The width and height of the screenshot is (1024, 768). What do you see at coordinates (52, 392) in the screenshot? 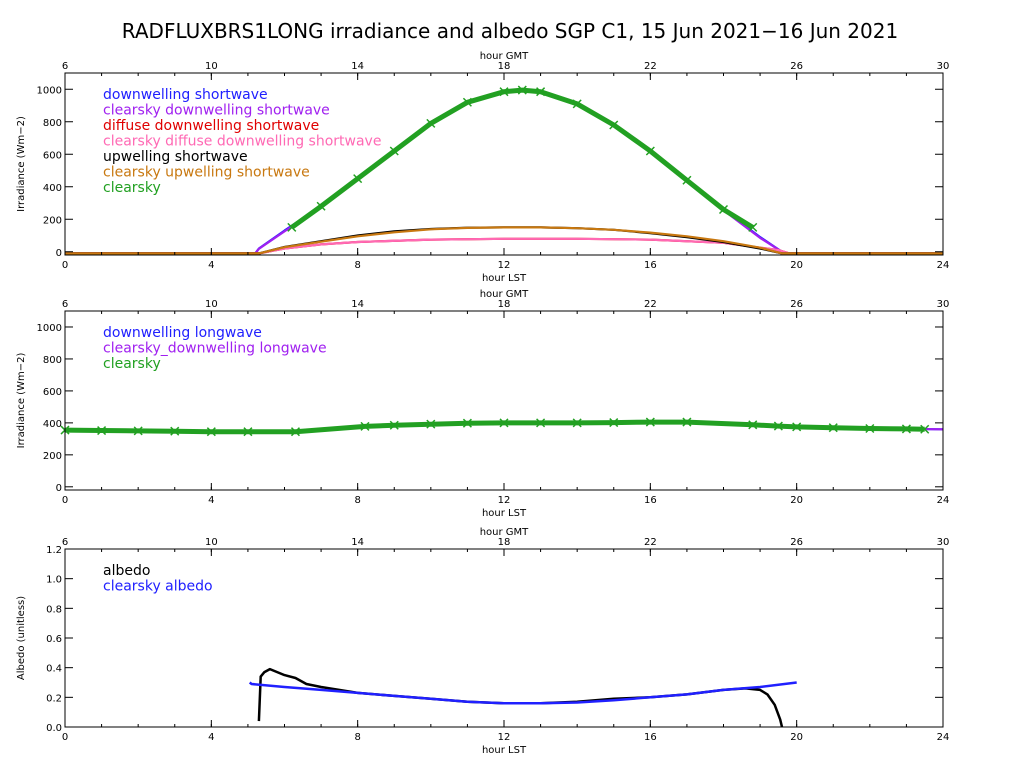
I see `y-tick-label: 600` at bounding box center [52, 392].